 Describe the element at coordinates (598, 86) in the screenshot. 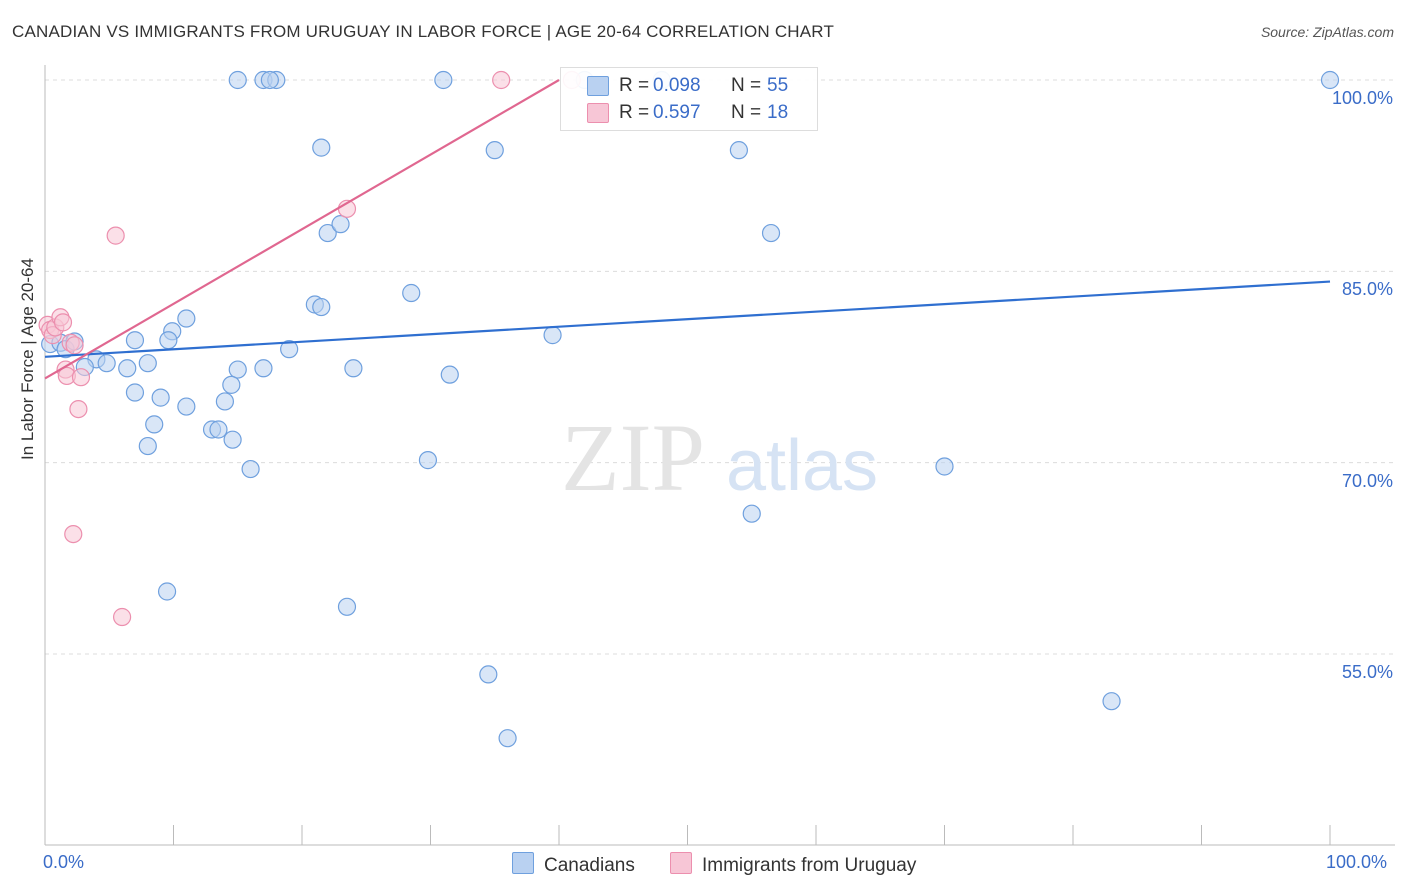

I see `canadians-swatch` at that location.